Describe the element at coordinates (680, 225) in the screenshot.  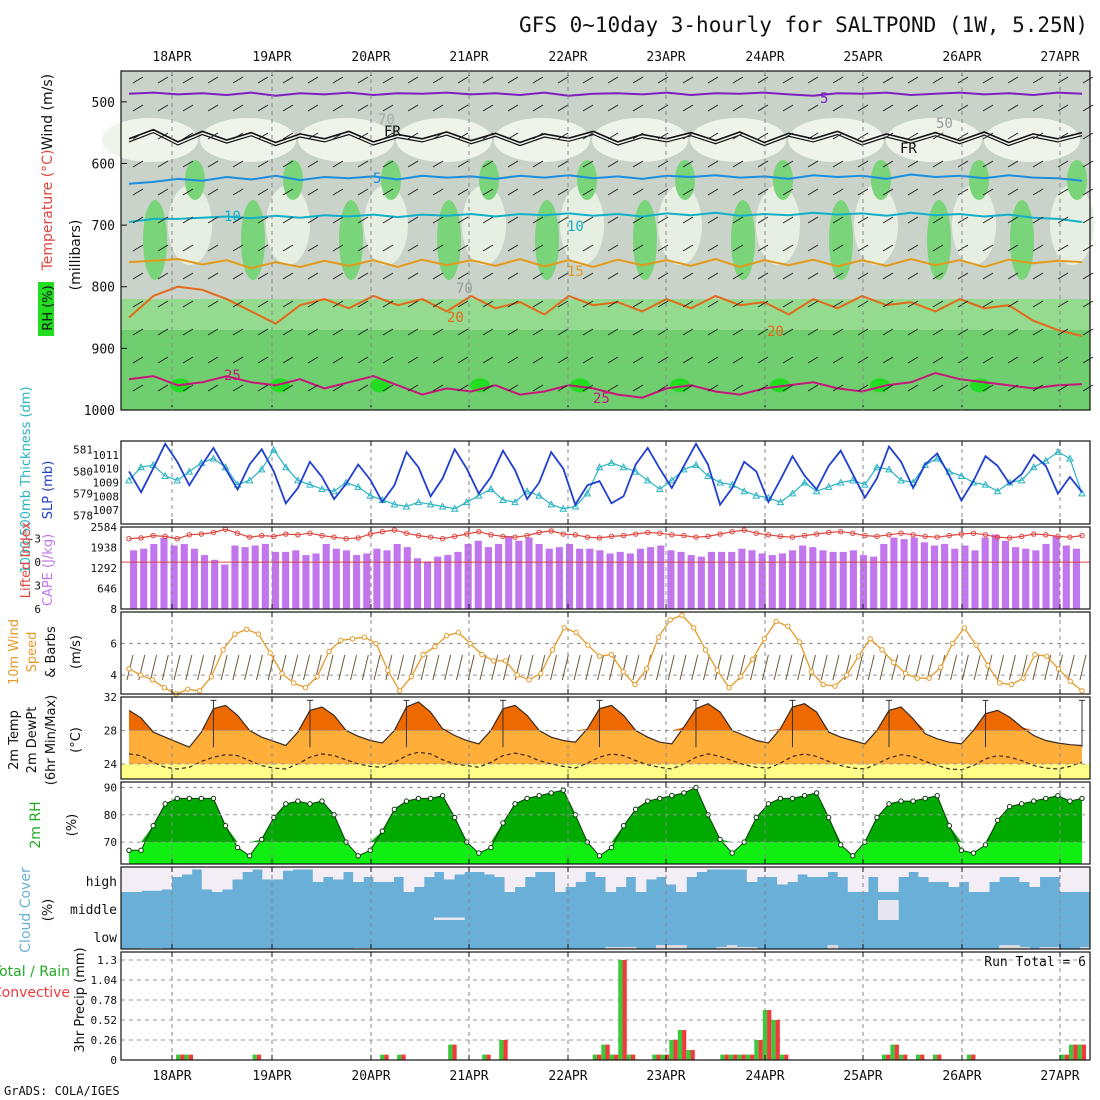
I see `rh-dry-patch` at that location.